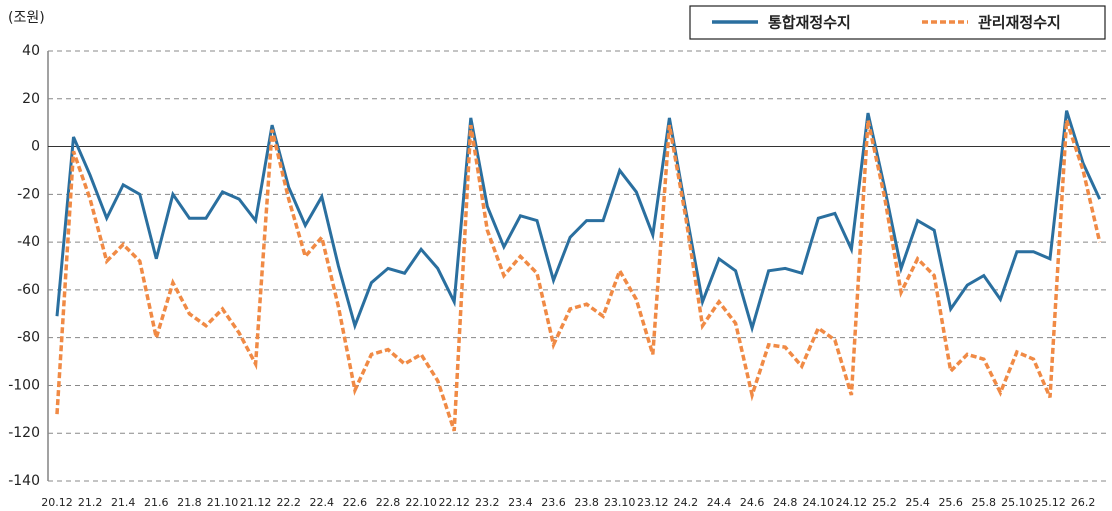 This screenshot has height=511, width=1112. I want to click on y-tick-label: -80, so click(28, 338).